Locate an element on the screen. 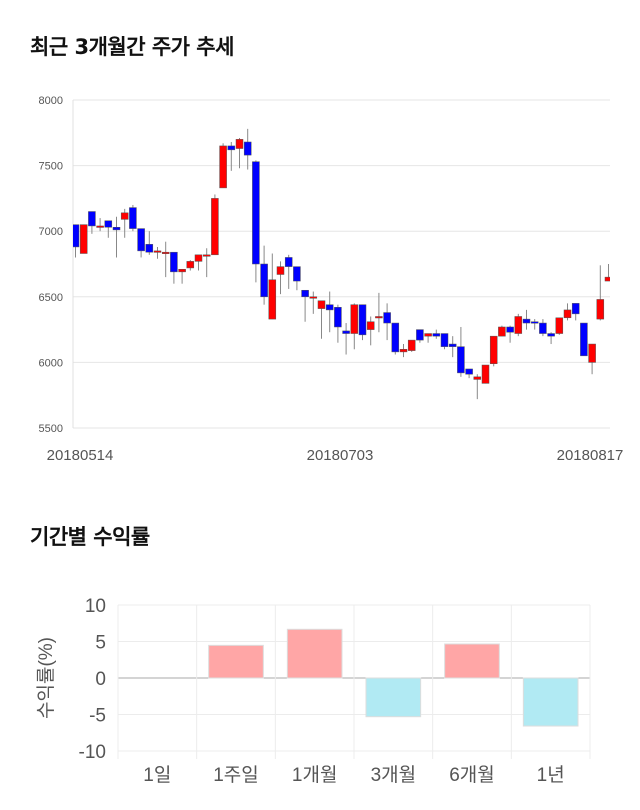 The image size is (640, 810). y-tick-label: 6000 is located at coordinates (51, 363).